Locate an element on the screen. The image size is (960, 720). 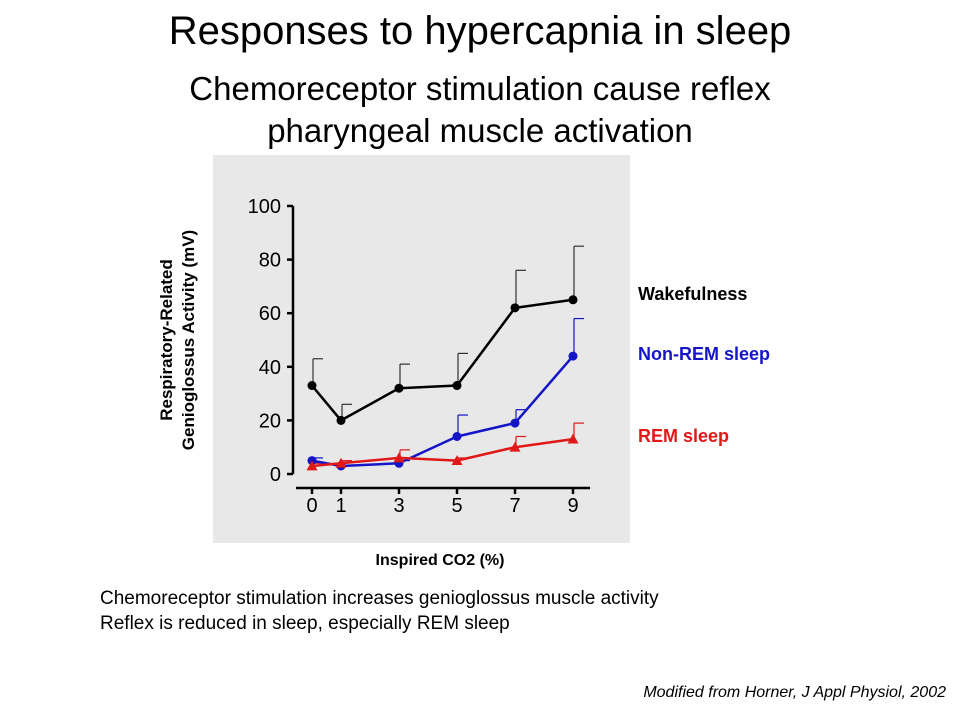
x-tick-label: 1 is located at coordinates (340, 506).